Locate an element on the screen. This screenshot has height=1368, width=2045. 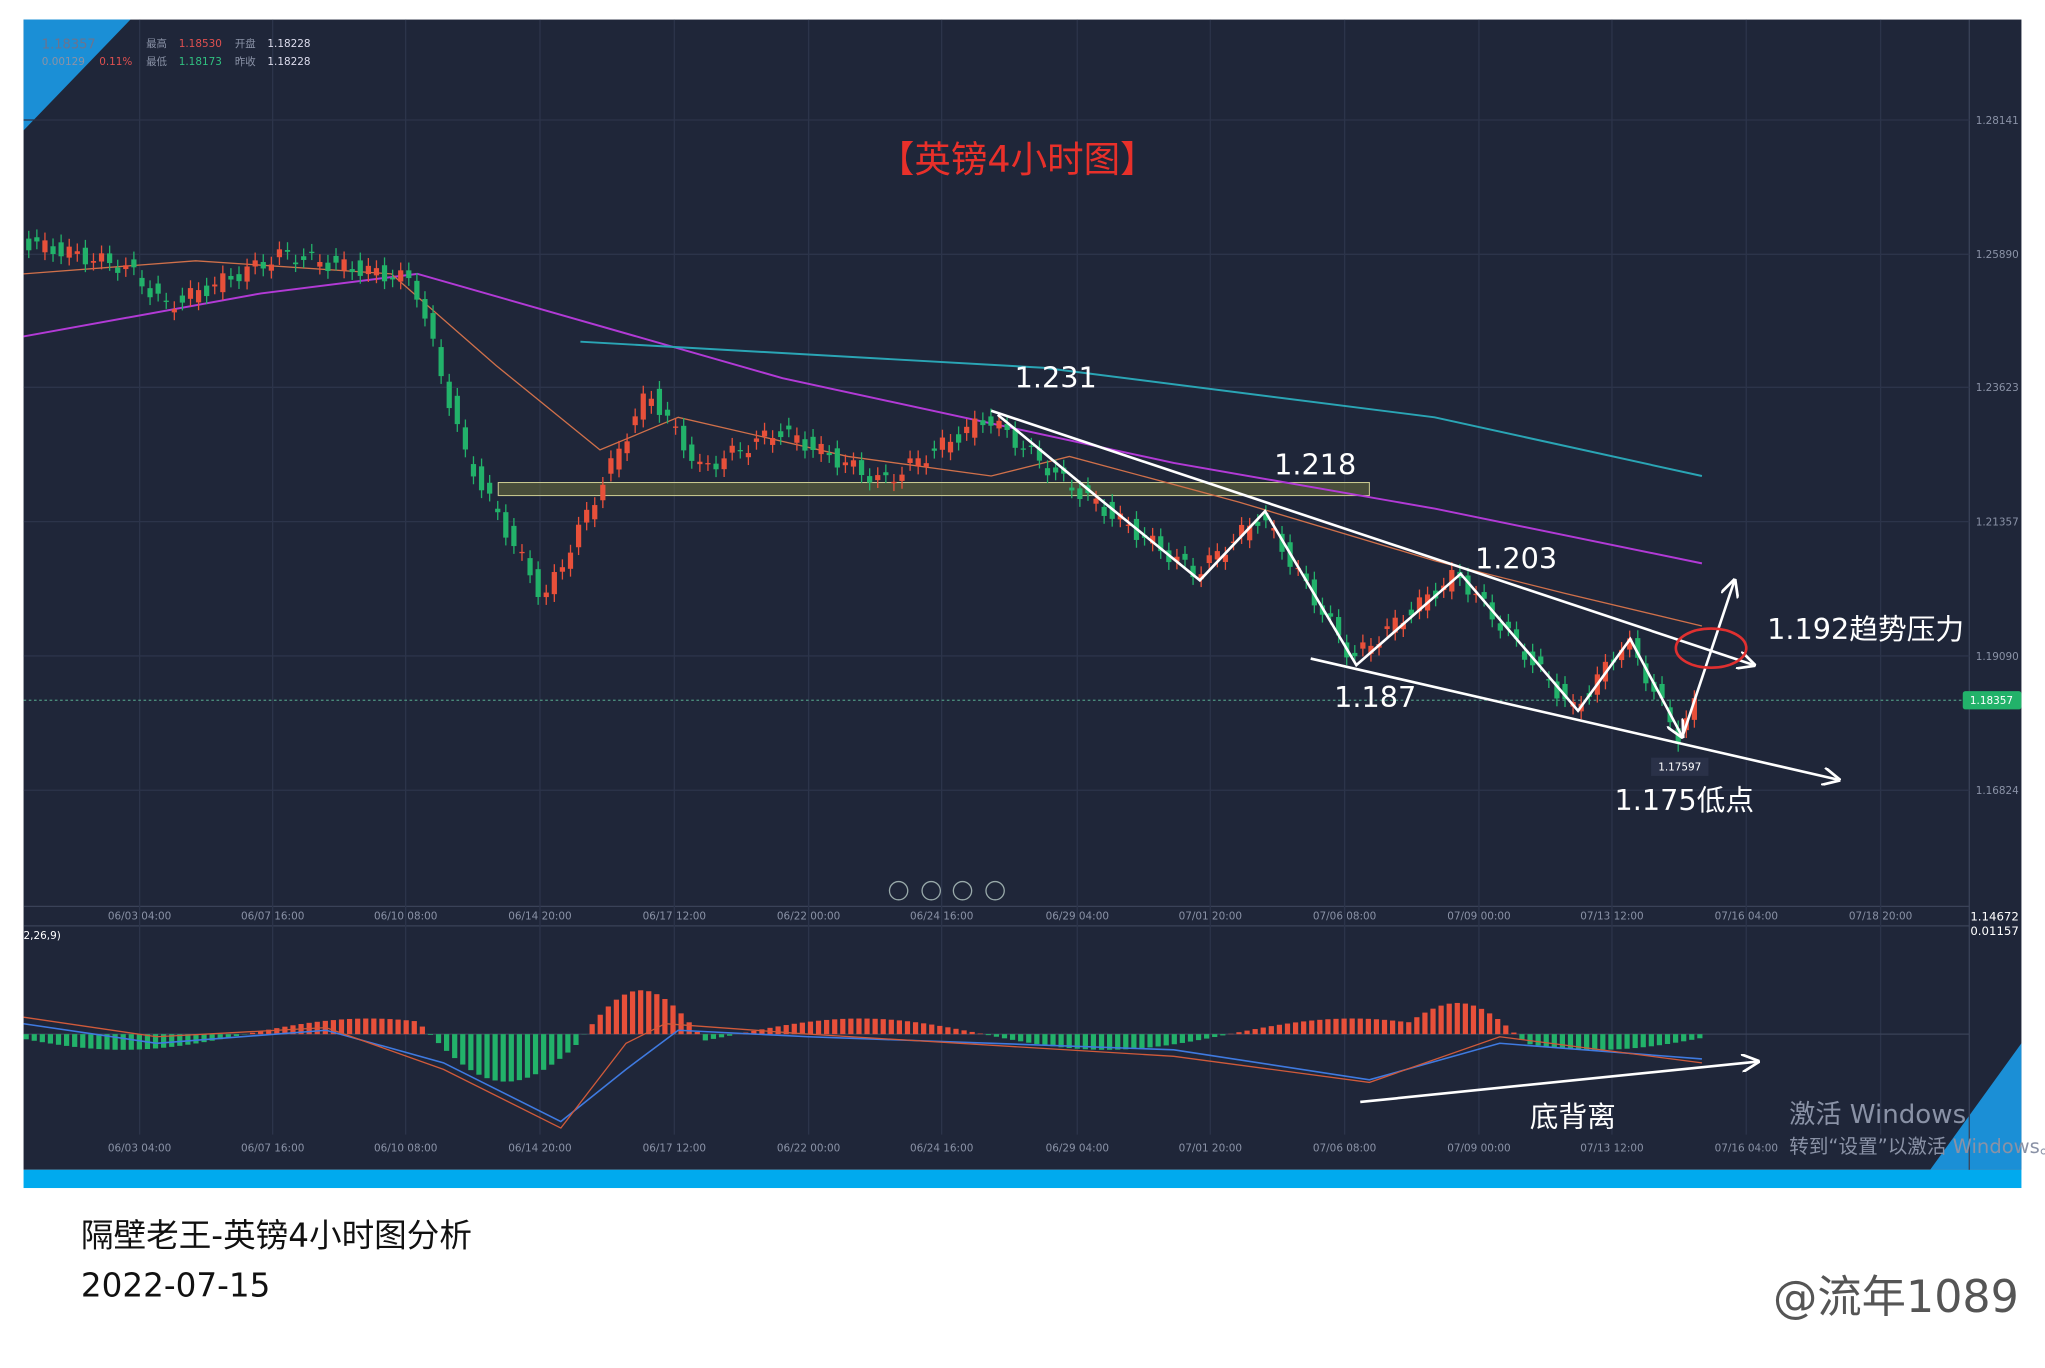
x-tick-label: 06/17 12:00 is located at coordinates (674, 1149).